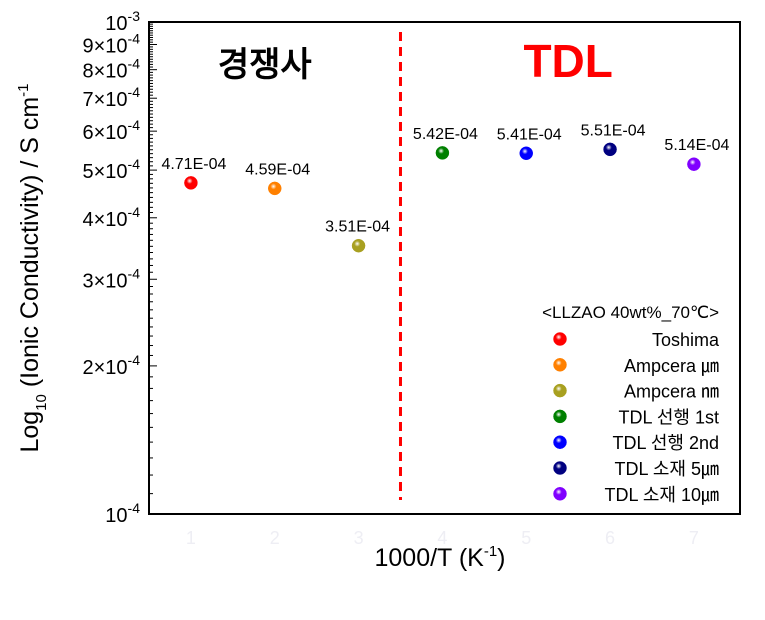 Image resolution: width=765 pixels, height=620 pixels. I want to click on data-label: 5.41E-04, so click(529, 134).